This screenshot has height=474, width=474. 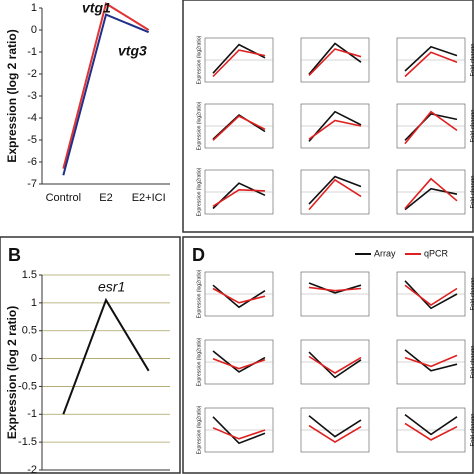 What do you see at coordinates (32, 118) in the screenshot?
I see `y-tick-label: -4` at bounding box center [32, 118].